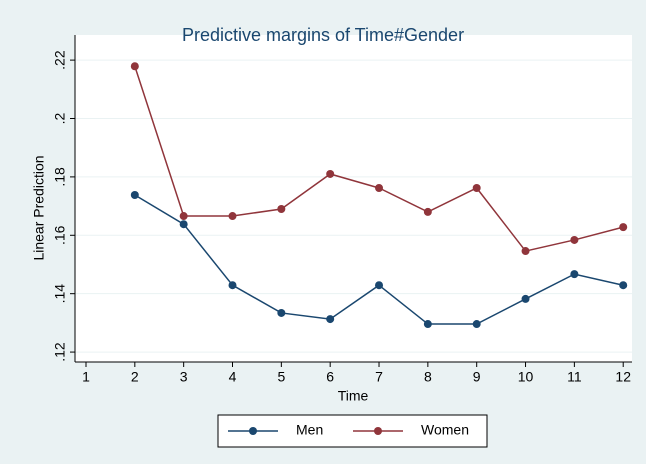 The width and height of the screenshot is (646, 464). I want to click on x-tick-label: 2, so click(135, 377).